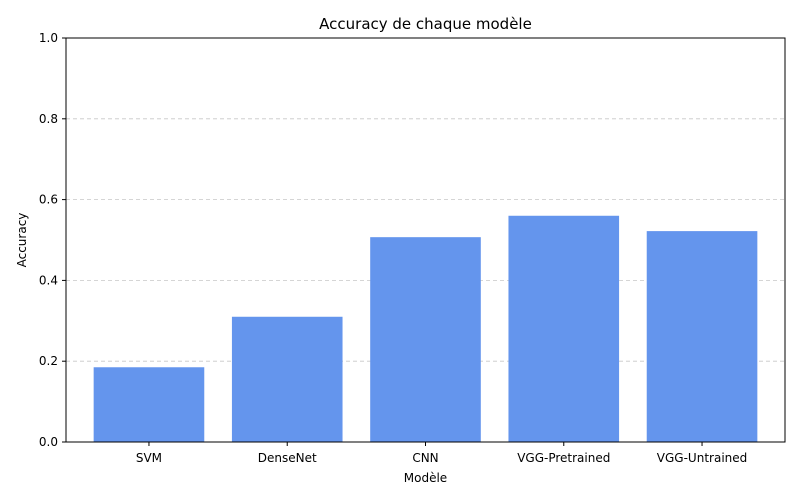 Image resolution: width=800 pixels, height=500 pixels. I want to click on bar-densenet, so click(287, 379).